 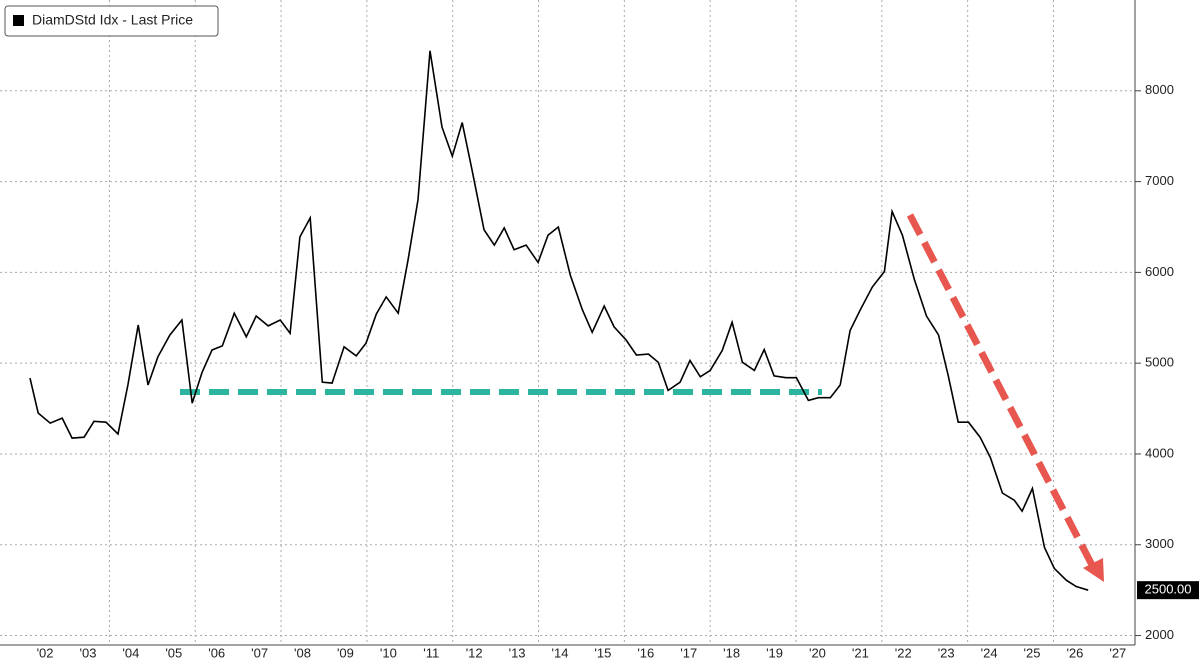 I want to click on x-tick-label: '27, so click(x=1117, y=652).